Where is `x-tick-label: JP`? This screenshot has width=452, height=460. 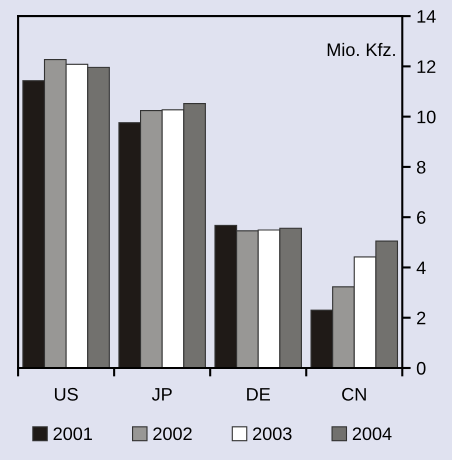
x-tick-label: JP is located at coordinates (162, 394).